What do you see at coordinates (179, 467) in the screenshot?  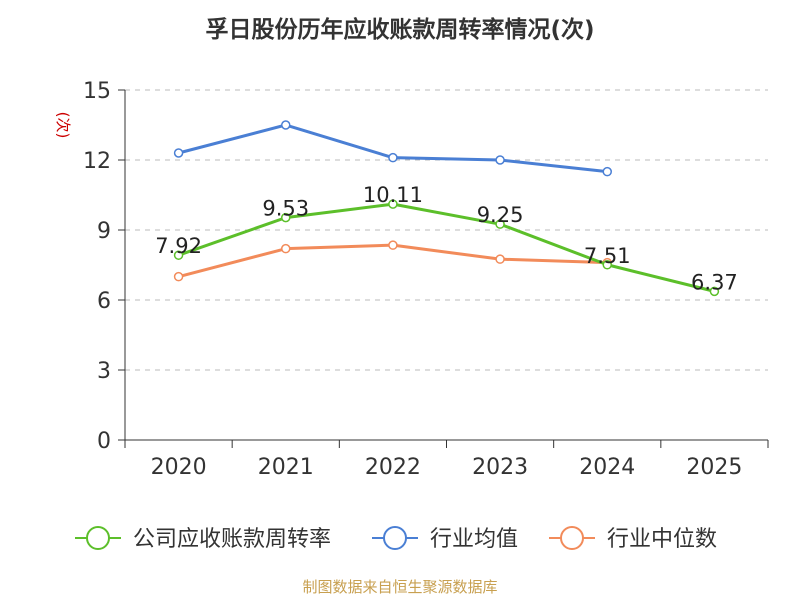 I see `x-tick-label: 2020` at bounding box center [179, 467].